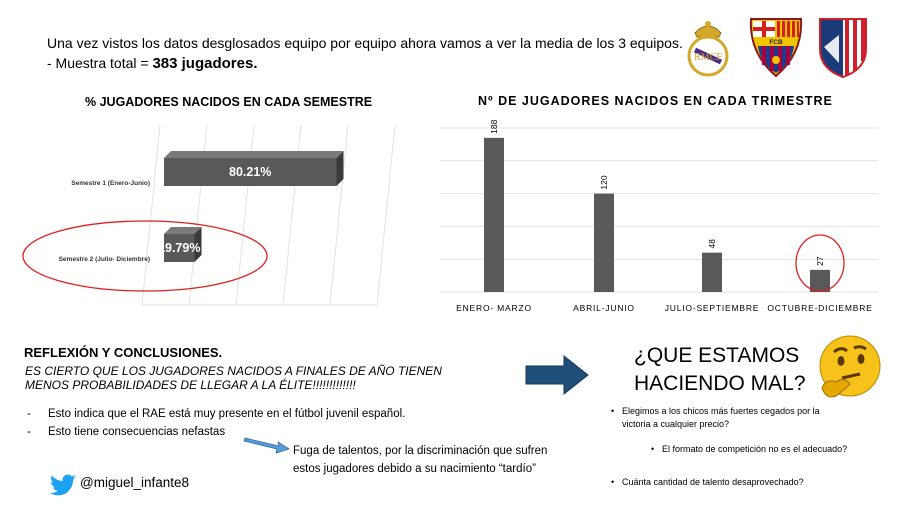  I want to click on thinking-face-icon, so click(850, 366).